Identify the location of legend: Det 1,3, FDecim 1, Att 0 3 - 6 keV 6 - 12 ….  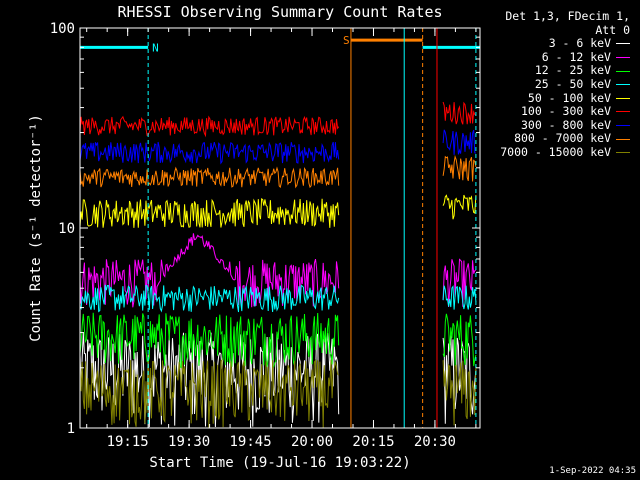
(565, 84).